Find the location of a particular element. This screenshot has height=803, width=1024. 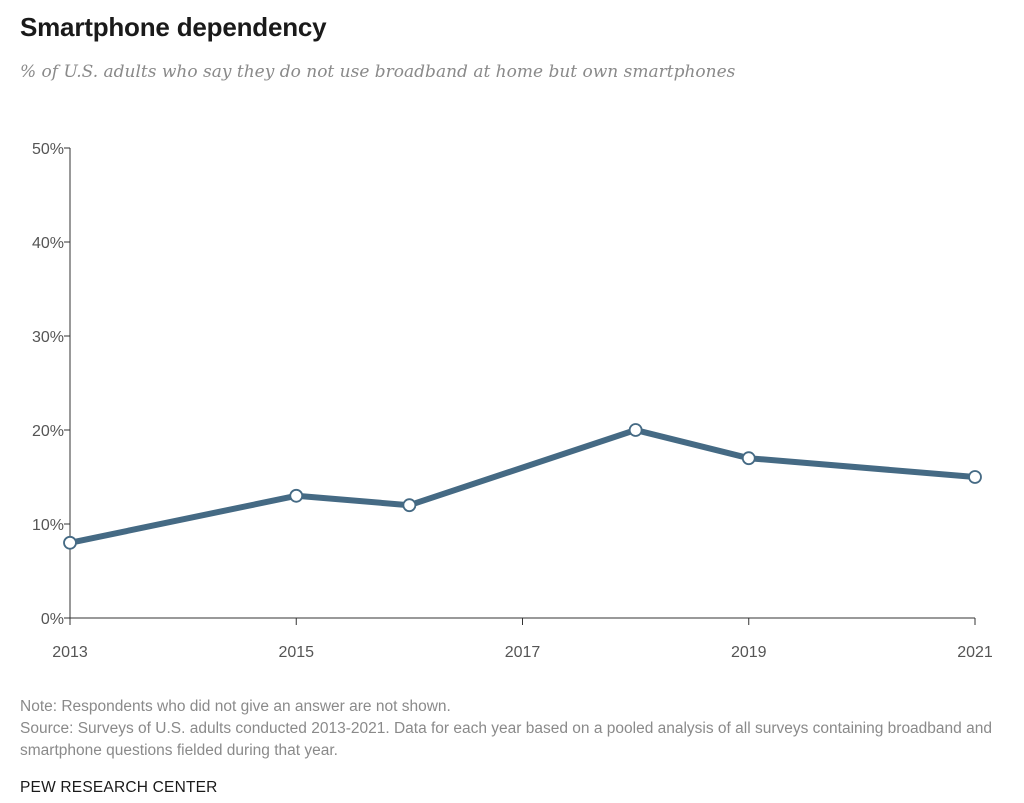

x-axis: 2013 2015 2017 2019 2021 is located at coordinates (522, 639).